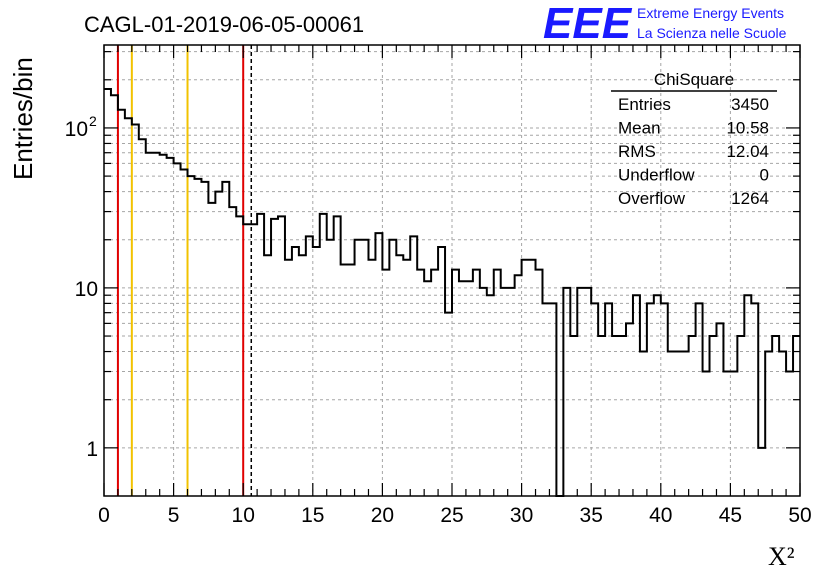 This screenshot has width=836, height=572. What do you see at coordinates (92, 449) in the screenshot?
I see `y-tick-label: 1` at bounding box center [92, 449].